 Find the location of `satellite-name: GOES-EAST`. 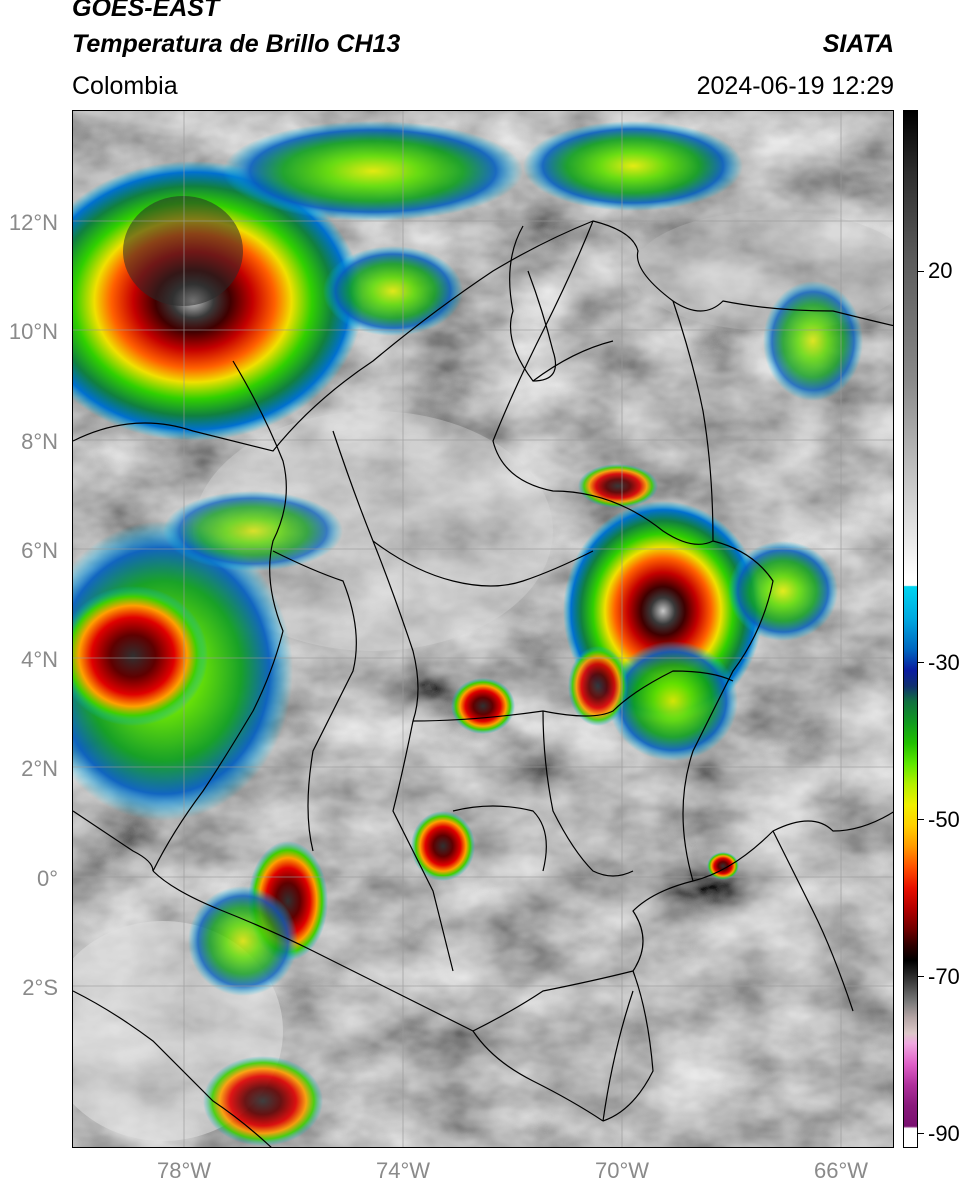

satellite-name: GOES-EAST is located at coordinates (146, 11).